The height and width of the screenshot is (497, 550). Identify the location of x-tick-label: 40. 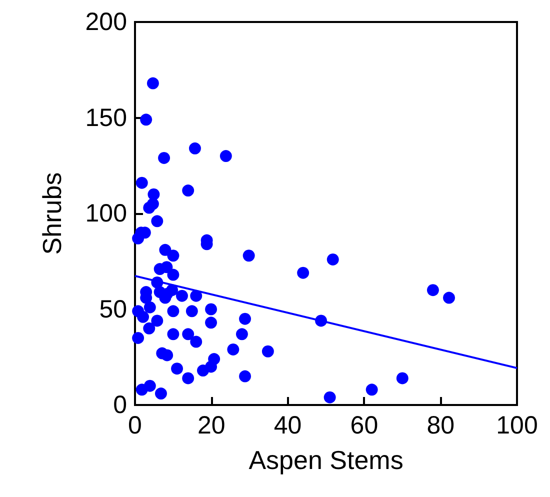
(288, 426).